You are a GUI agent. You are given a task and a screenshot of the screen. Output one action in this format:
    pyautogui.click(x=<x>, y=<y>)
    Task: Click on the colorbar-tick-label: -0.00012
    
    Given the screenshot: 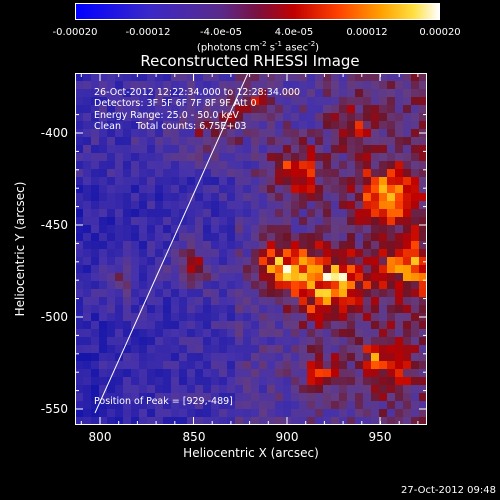 What is the action you would take?
    pyautogui.click(x=148, y=32)
    